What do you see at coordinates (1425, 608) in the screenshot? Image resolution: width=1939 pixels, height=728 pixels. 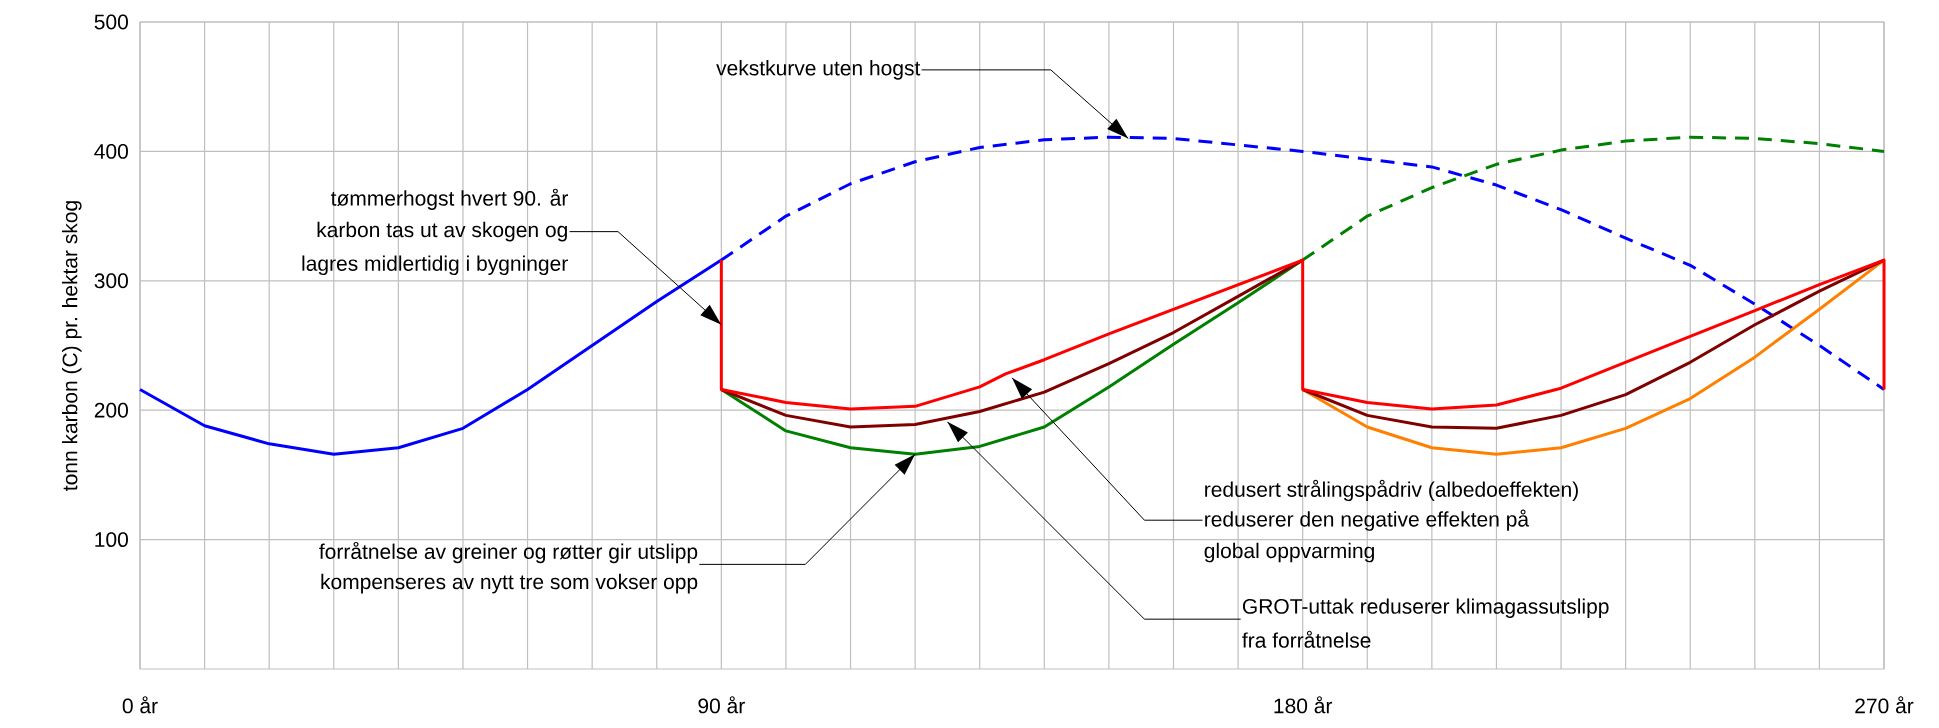 I see `annotation: GROT-uttak reduserer klimagassutslipp` at bounding box center [1425, 608].